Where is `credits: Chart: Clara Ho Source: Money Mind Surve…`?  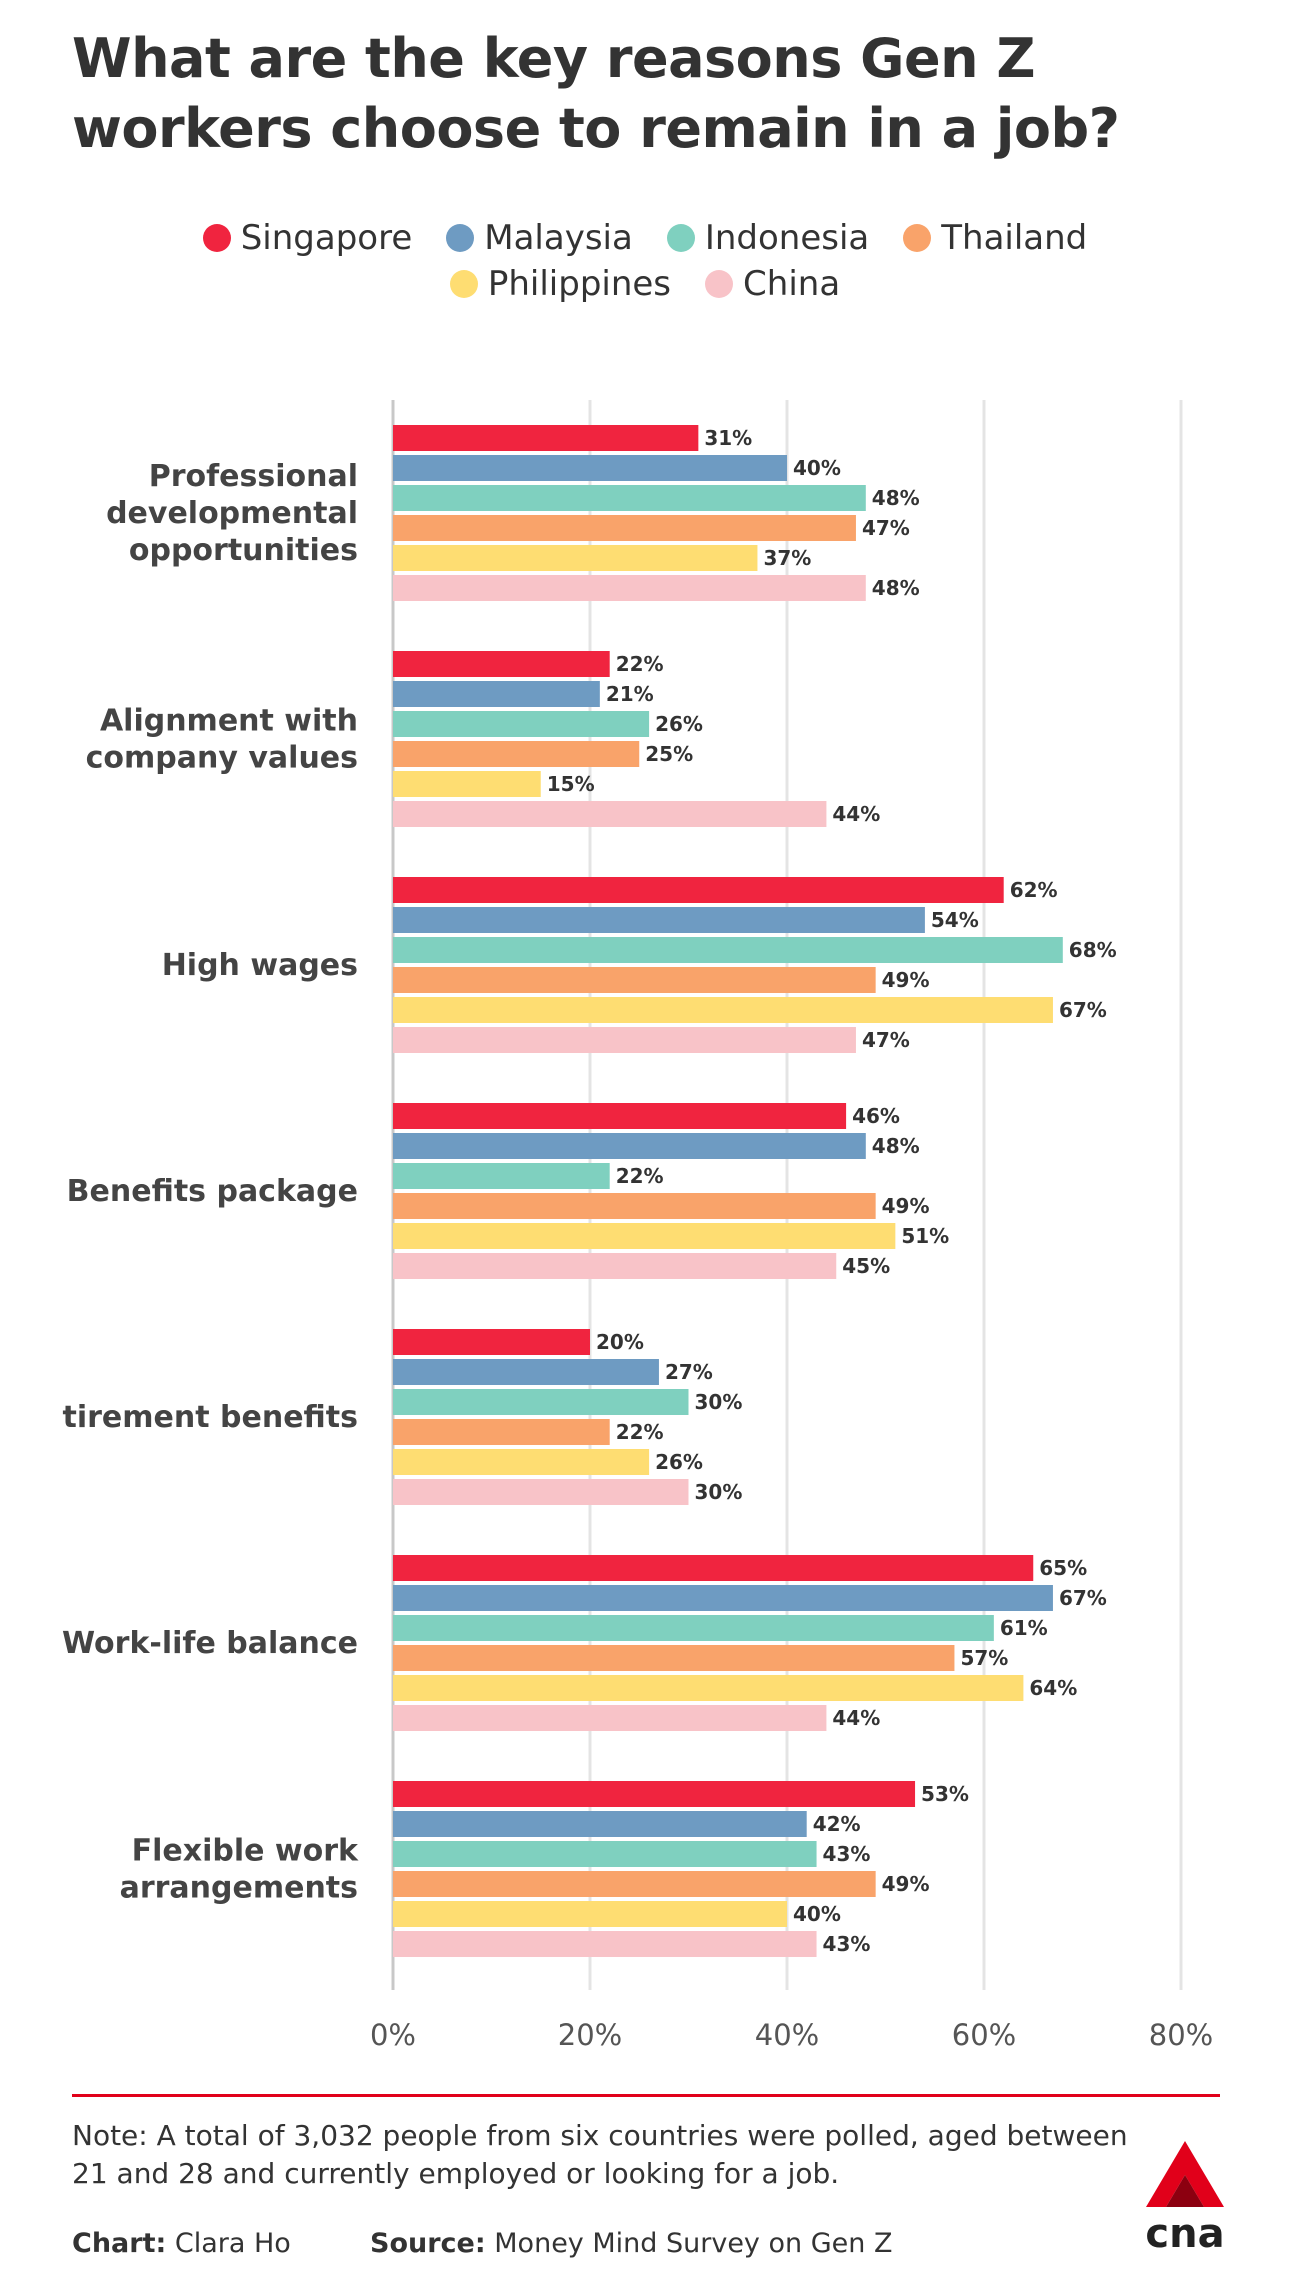 credits: Chart: Clara Ho Source: Money Mind Surve… is located at coordinates (482, 2243).